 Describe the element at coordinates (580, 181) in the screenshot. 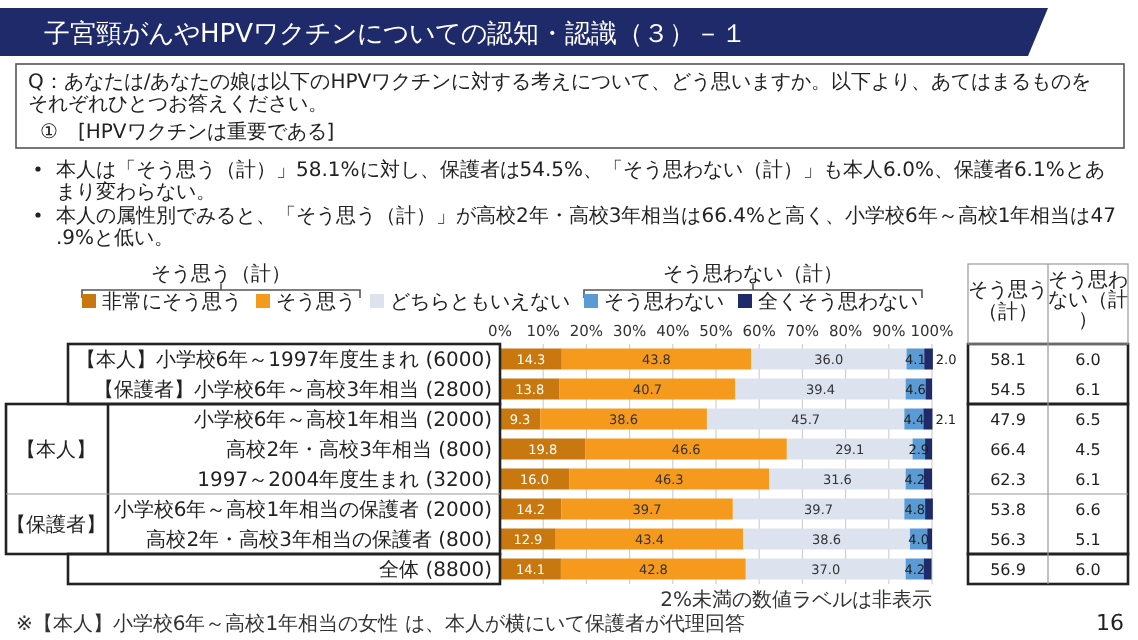

I see `text: 本人は「そう思う（計）」58.1%に対し、保護者は54.5%、「そう思わない（計）」も本人6.0%、保護者6.1%とあまり変わらない。` at that location.